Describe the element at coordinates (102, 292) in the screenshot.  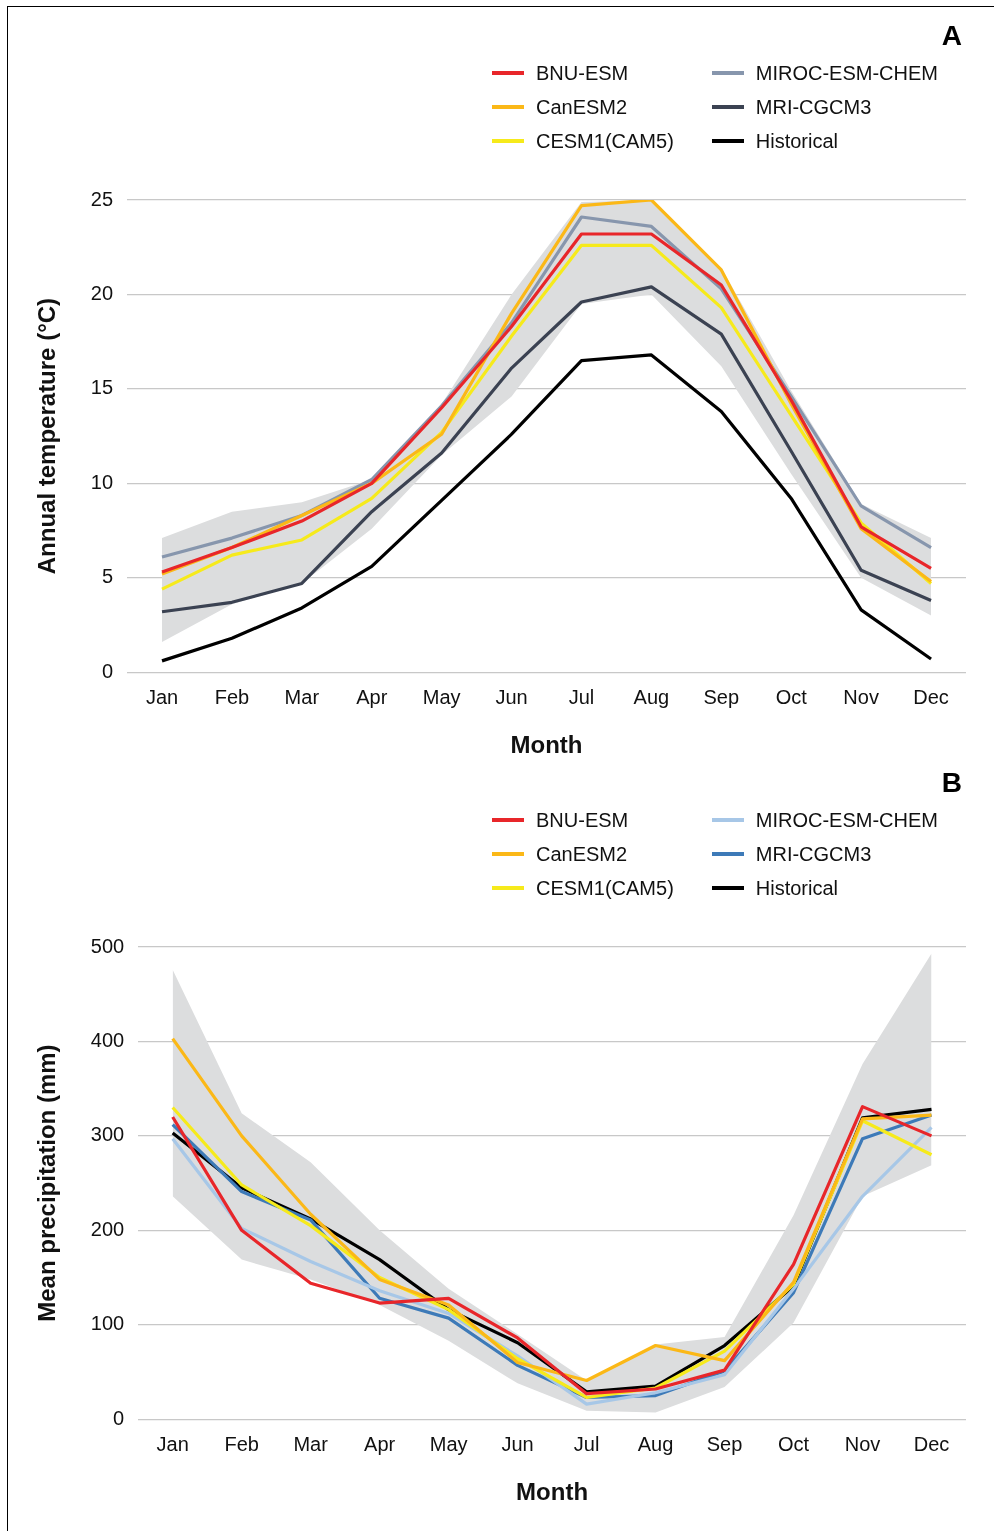
I see `y-tick-label: 20` at that location.